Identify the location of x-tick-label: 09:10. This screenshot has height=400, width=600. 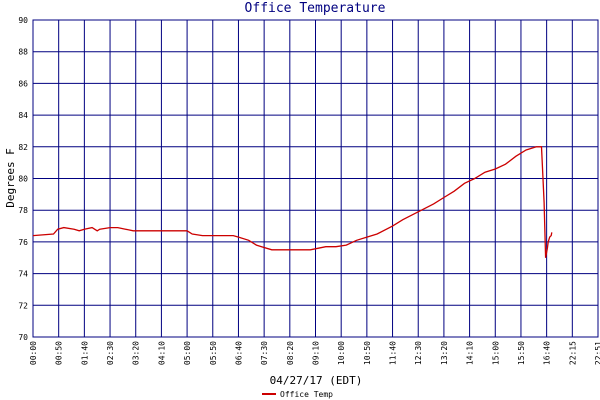
(316, 353).